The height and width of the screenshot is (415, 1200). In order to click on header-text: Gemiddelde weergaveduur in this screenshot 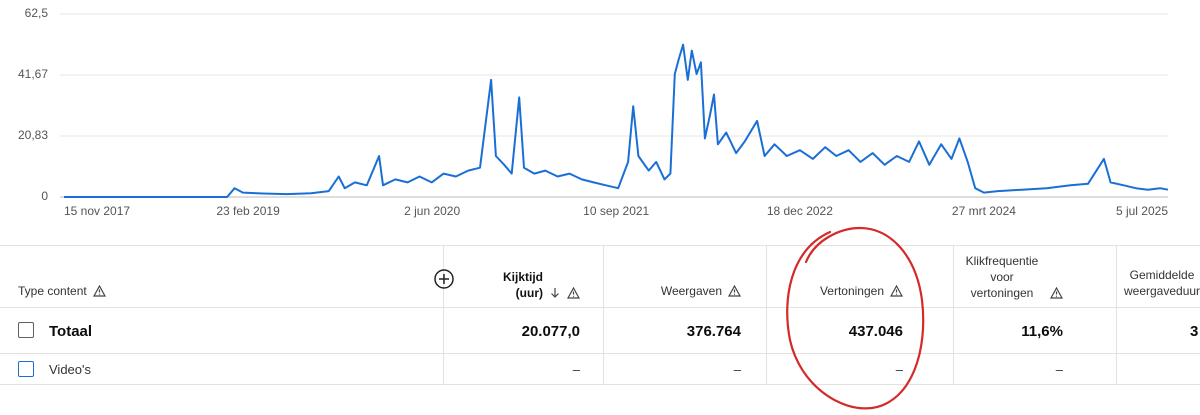, I will do `click(1162, 283)`.